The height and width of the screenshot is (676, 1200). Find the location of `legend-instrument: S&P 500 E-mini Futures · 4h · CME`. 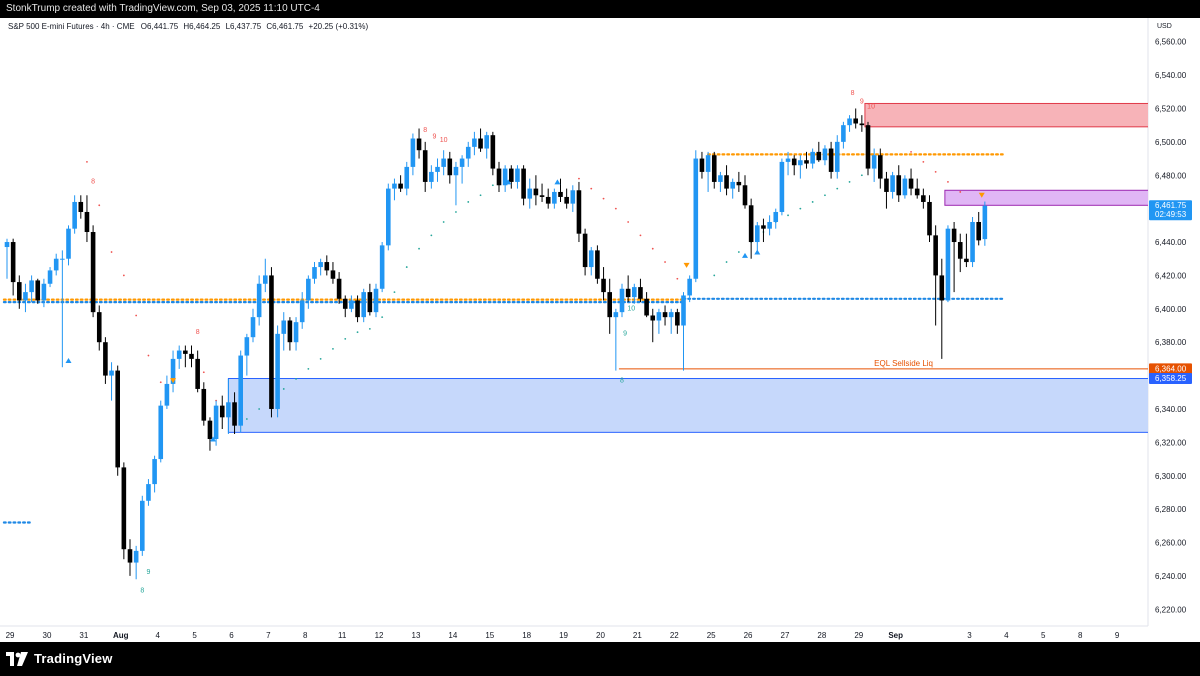

legend-instrument: S&P 500 E-mini Futures · 4h · CME is located at coordinates (71, 26).